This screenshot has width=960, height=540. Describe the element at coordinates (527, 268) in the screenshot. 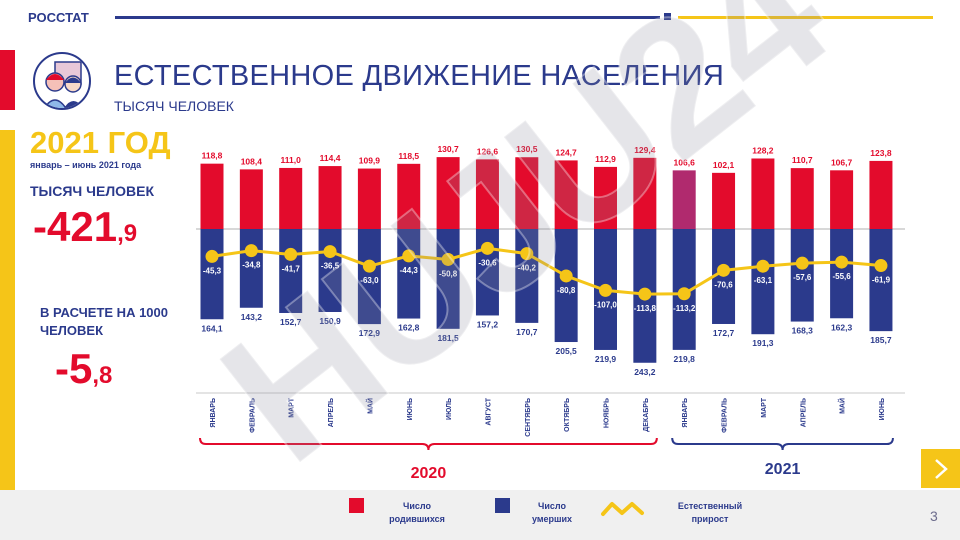

I see `growth-value-label: -40,2` at that location.